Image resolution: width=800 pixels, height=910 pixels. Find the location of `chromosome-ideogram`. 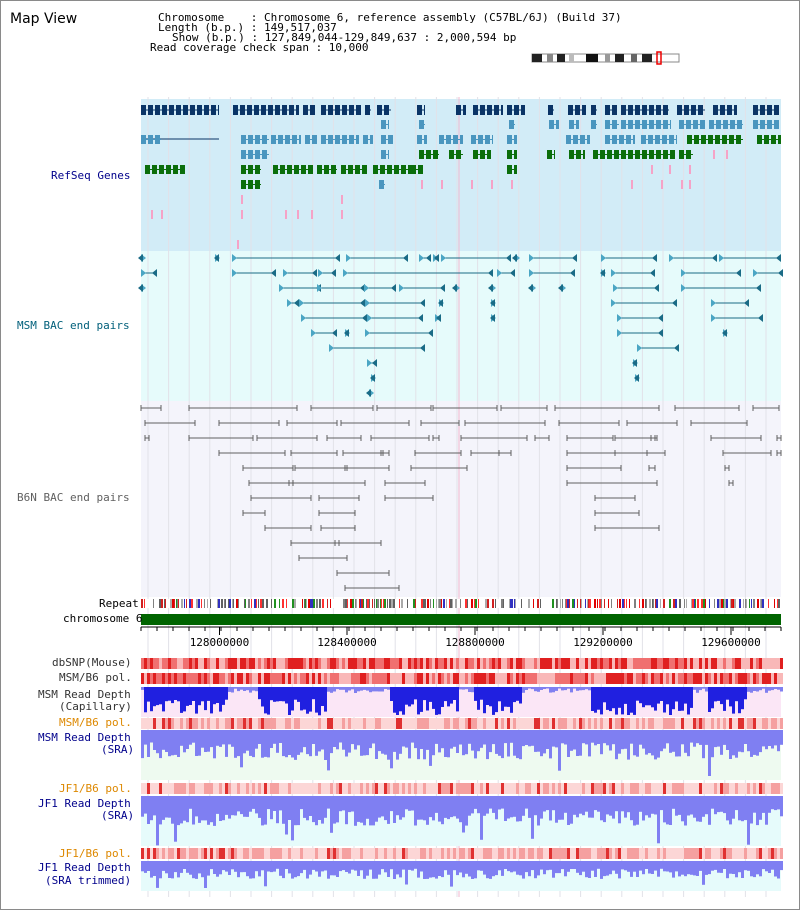

chromosome-ideogram is located at coordinates (605, 58).